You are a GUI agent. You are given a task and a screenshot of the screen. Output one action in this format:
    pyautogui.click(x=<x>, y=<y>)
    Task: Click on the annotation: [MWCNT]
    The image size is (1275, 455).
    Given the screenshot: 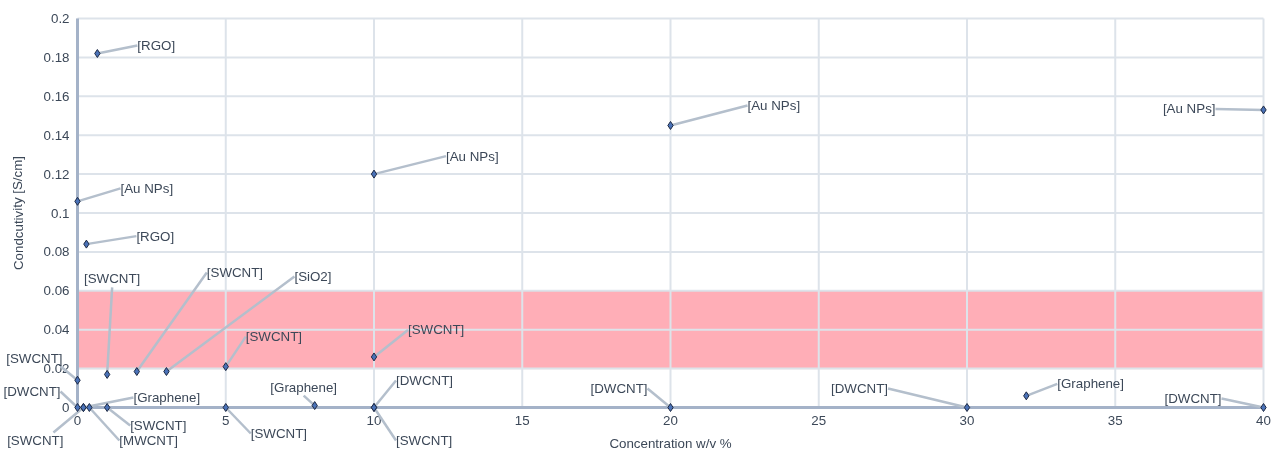 What is the action you would take?
    pyautogui.click(x=148, y=440)
    